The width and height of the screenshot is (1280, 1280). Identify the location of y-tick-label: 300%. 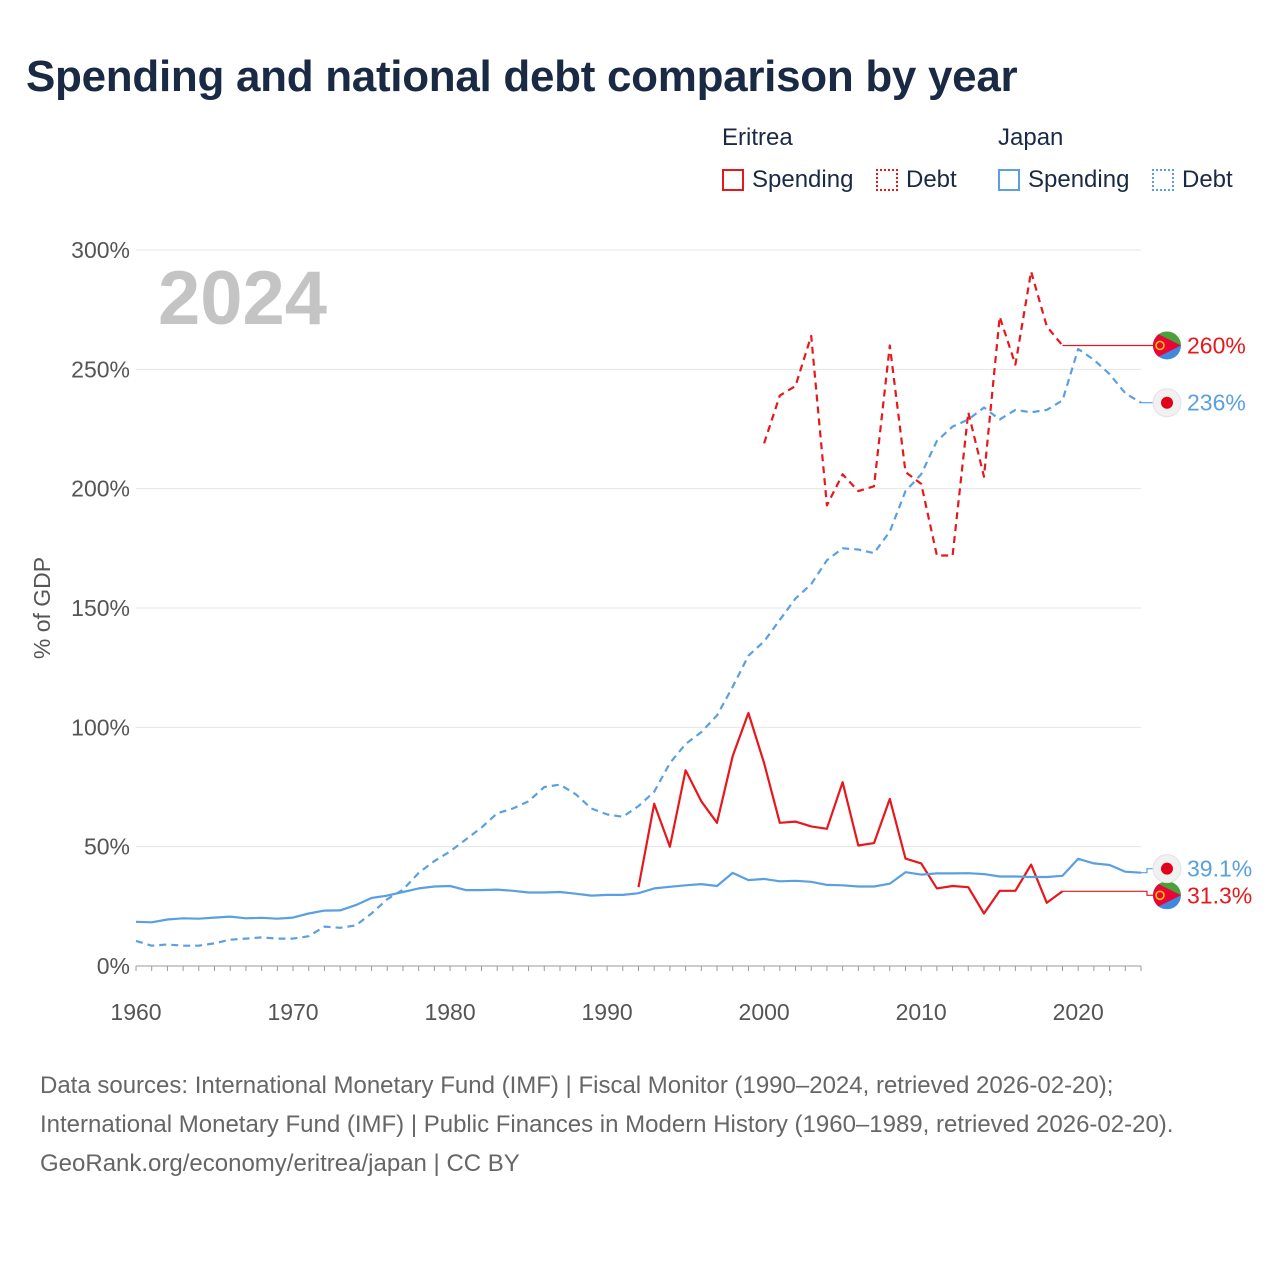
(100, 250).